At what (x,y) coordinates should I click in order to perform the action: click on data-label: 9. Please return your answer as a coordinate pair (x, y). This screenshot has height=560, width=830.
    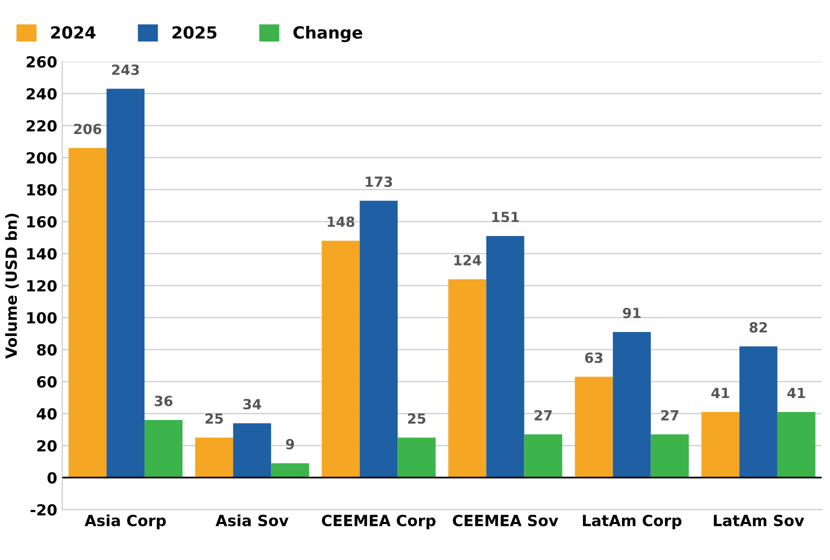
    Looking at the image, I should click on (290, 444).